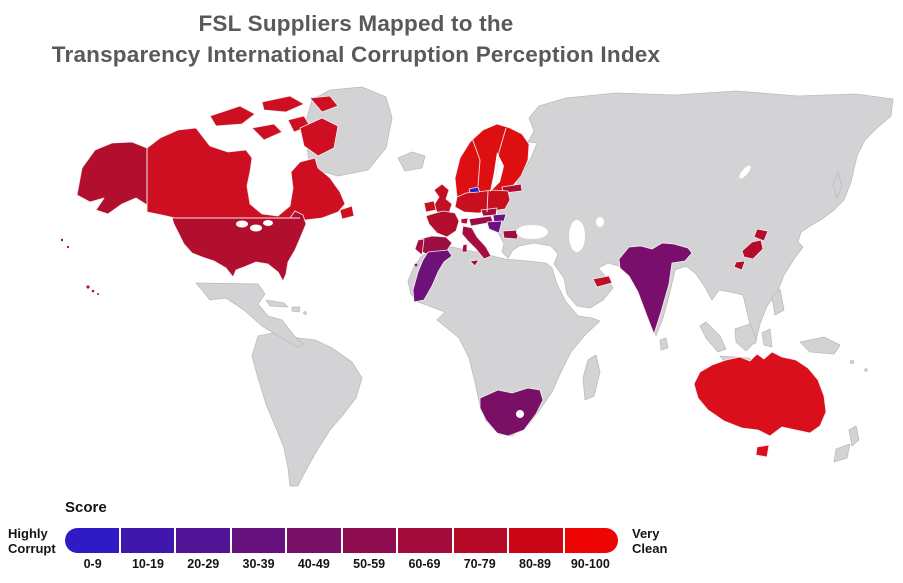 This screenshot has width=903, height=583. Describe the element at coordinates (356, 23) in the screenshot. I see `chart-title-line1: FSL Suppliers Mapped to the` at that location.